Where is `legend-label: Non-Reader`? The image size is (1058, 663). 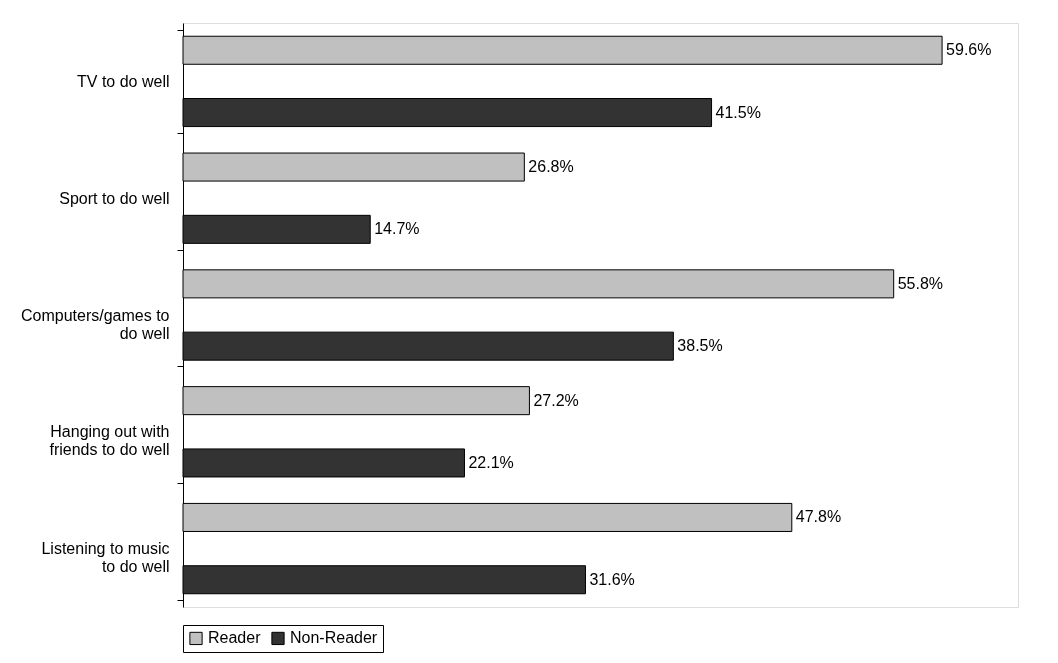
legend-label: Non-Reader is located at coordinates (334, 638).